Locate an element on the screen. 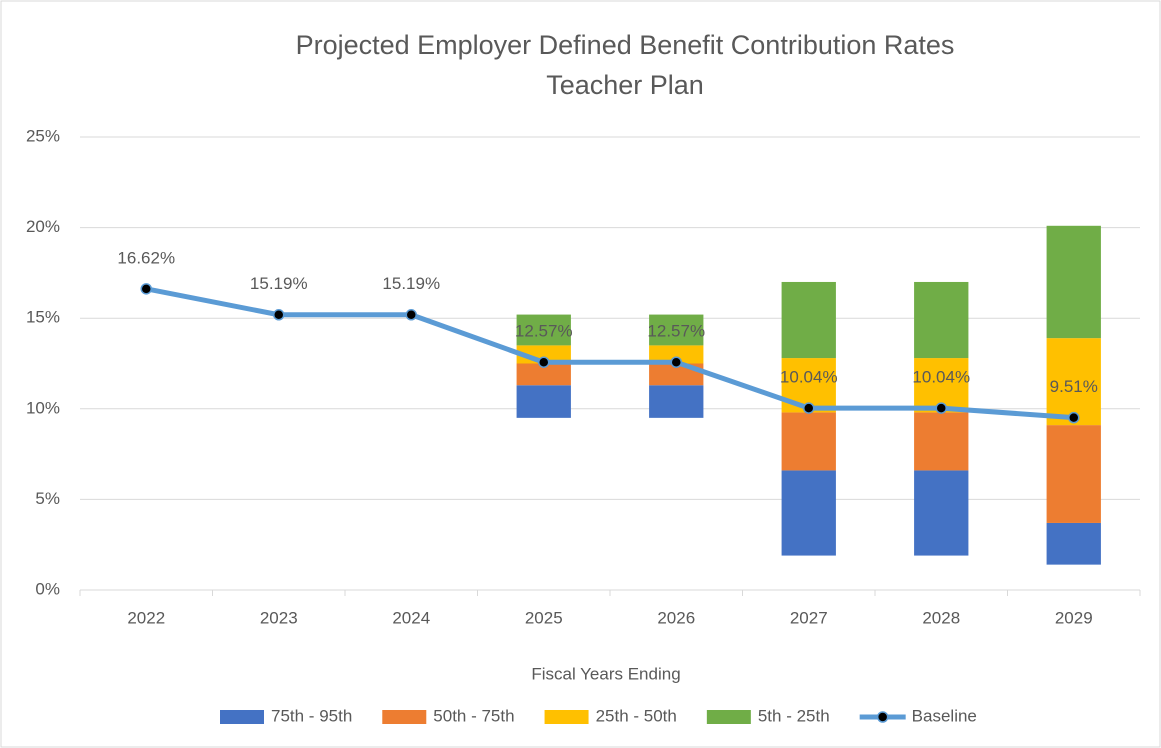  x-tick-label: 2028 is located at coordinates (941, 617).